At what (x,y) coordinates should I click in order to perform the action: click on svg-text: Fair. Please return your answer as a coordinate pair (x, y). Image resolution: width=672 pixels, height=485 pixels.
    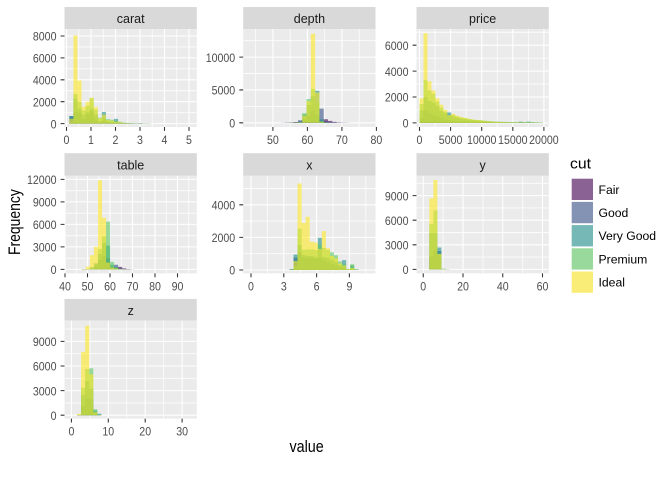
    Looking at the image, I should click on (609, 190).